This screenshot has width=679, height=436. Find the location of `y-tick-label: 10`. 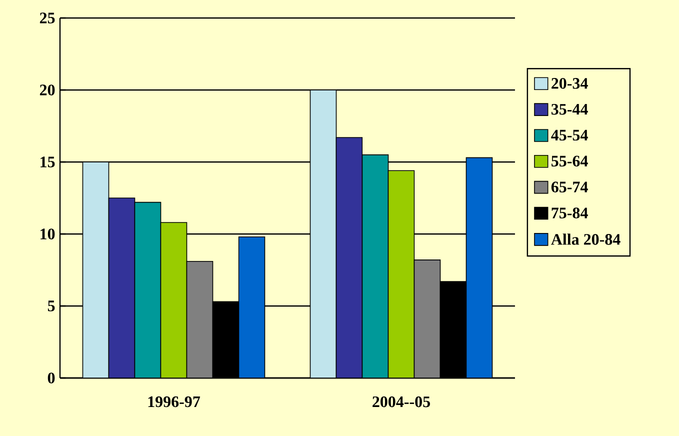

y-tick-label: 10 is located at coordinates (47, 234).